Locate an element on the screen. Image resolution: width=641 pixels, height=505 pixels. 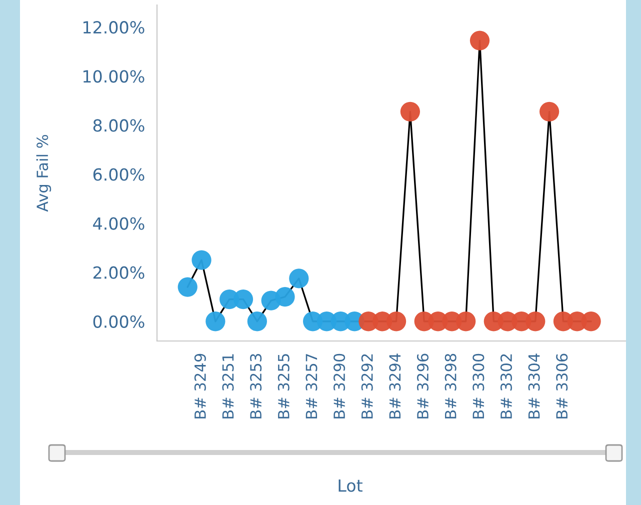
y-tick-label: 8.00% is located at coordinates (118, 125).